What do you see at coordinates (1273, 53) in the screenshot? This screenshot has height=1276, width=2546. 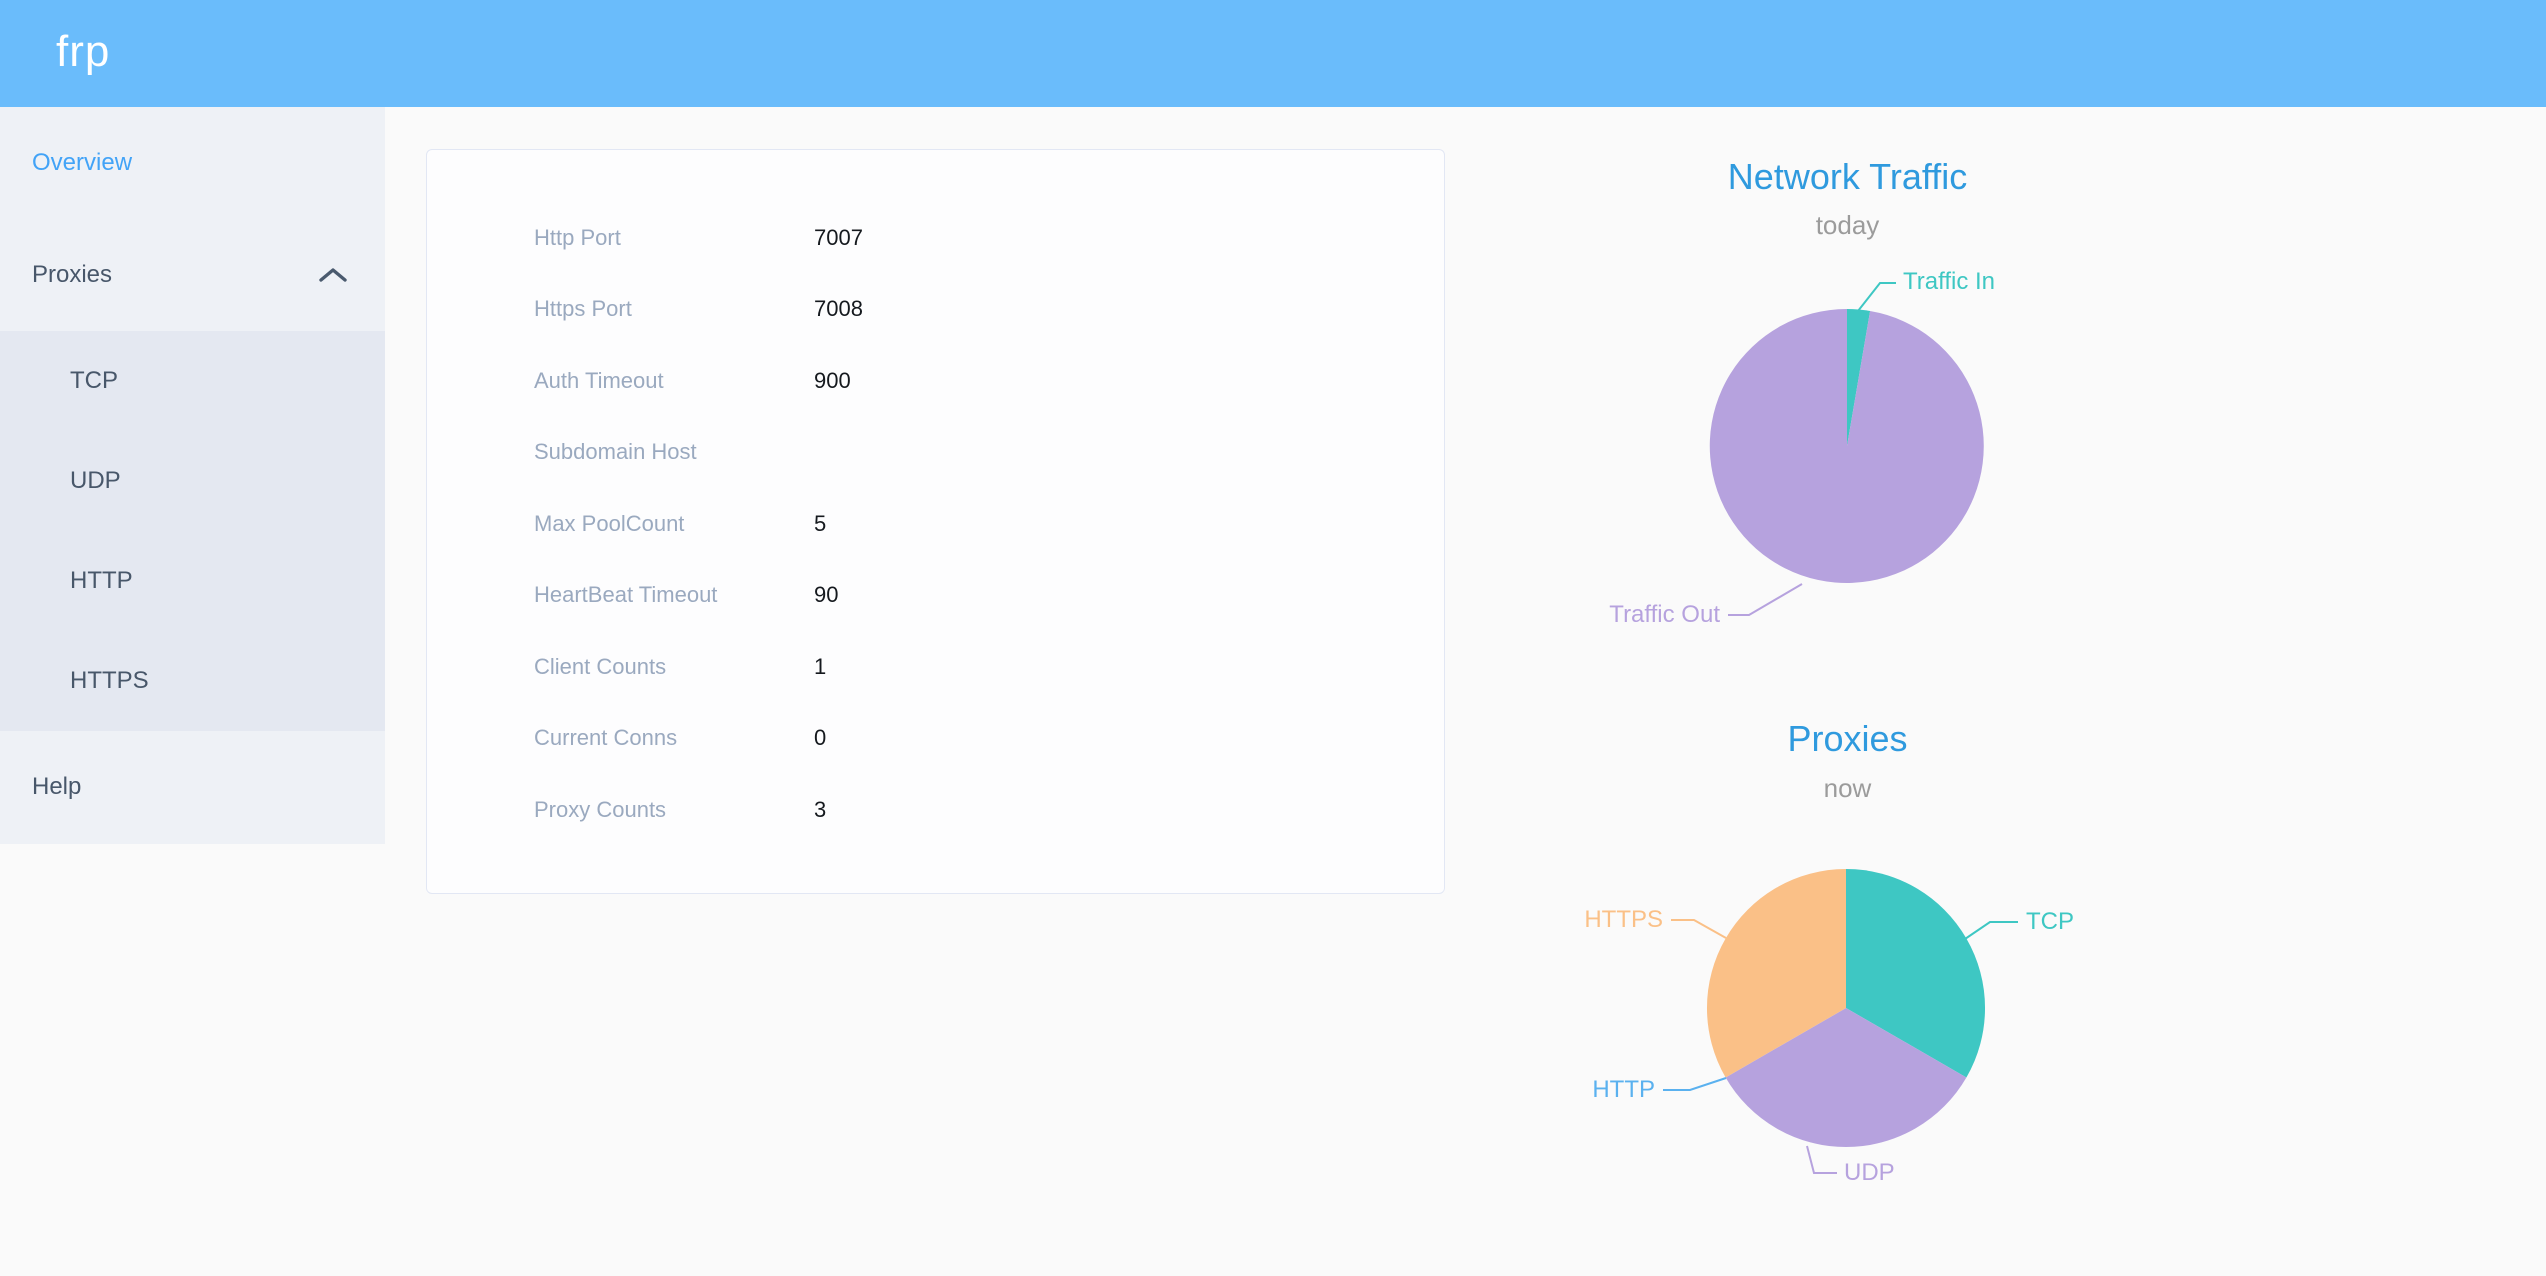 I see `app-header: frp` at bounding box center [1273, 53].